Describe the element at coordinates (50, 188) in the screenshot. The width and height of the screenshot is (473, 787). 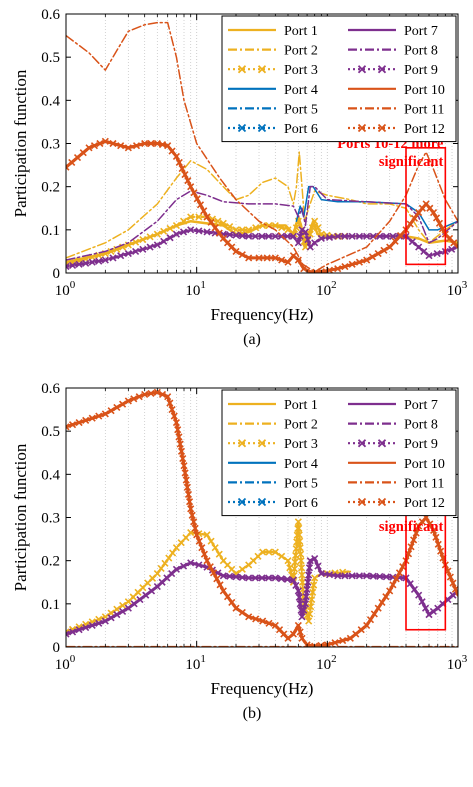
I see `y-tick-label: 0.2` at that location.